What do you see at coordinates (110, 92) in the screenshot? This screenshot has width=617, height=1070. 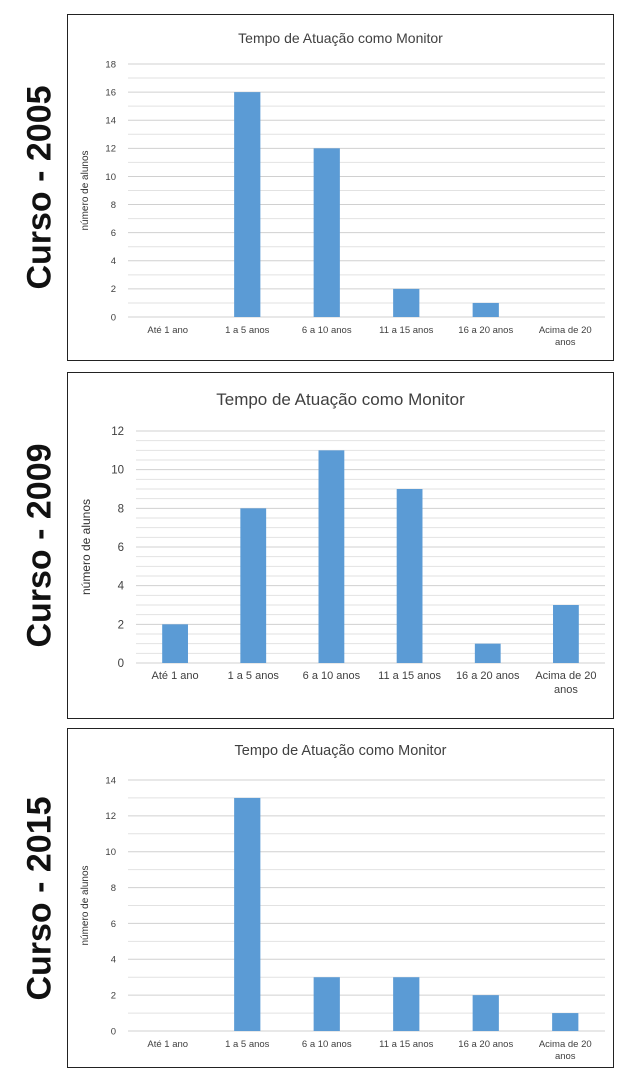 I see `y-tick-label: 16` at bounding box center [110, 92].